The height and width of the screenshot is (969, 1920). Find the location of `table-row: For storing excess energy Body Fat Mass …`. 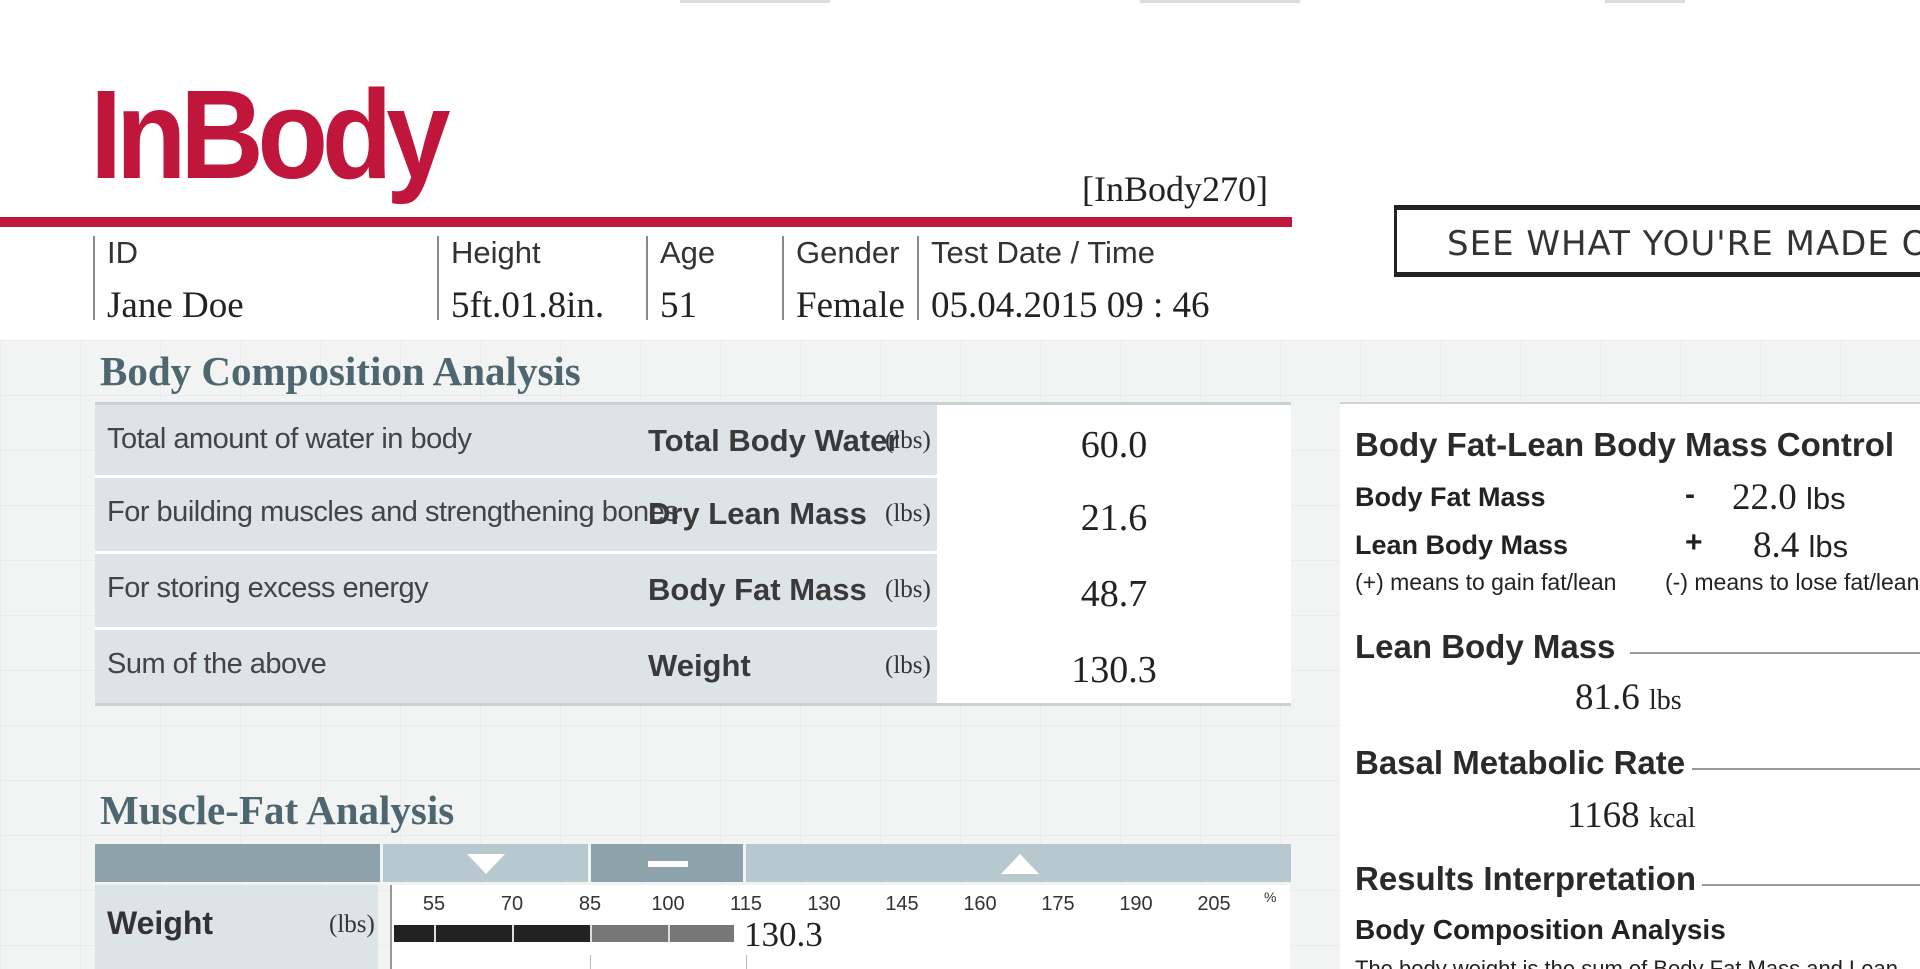

table-row: For storing excess energy Body Fat Mass … is located at coordinates (693, 592).